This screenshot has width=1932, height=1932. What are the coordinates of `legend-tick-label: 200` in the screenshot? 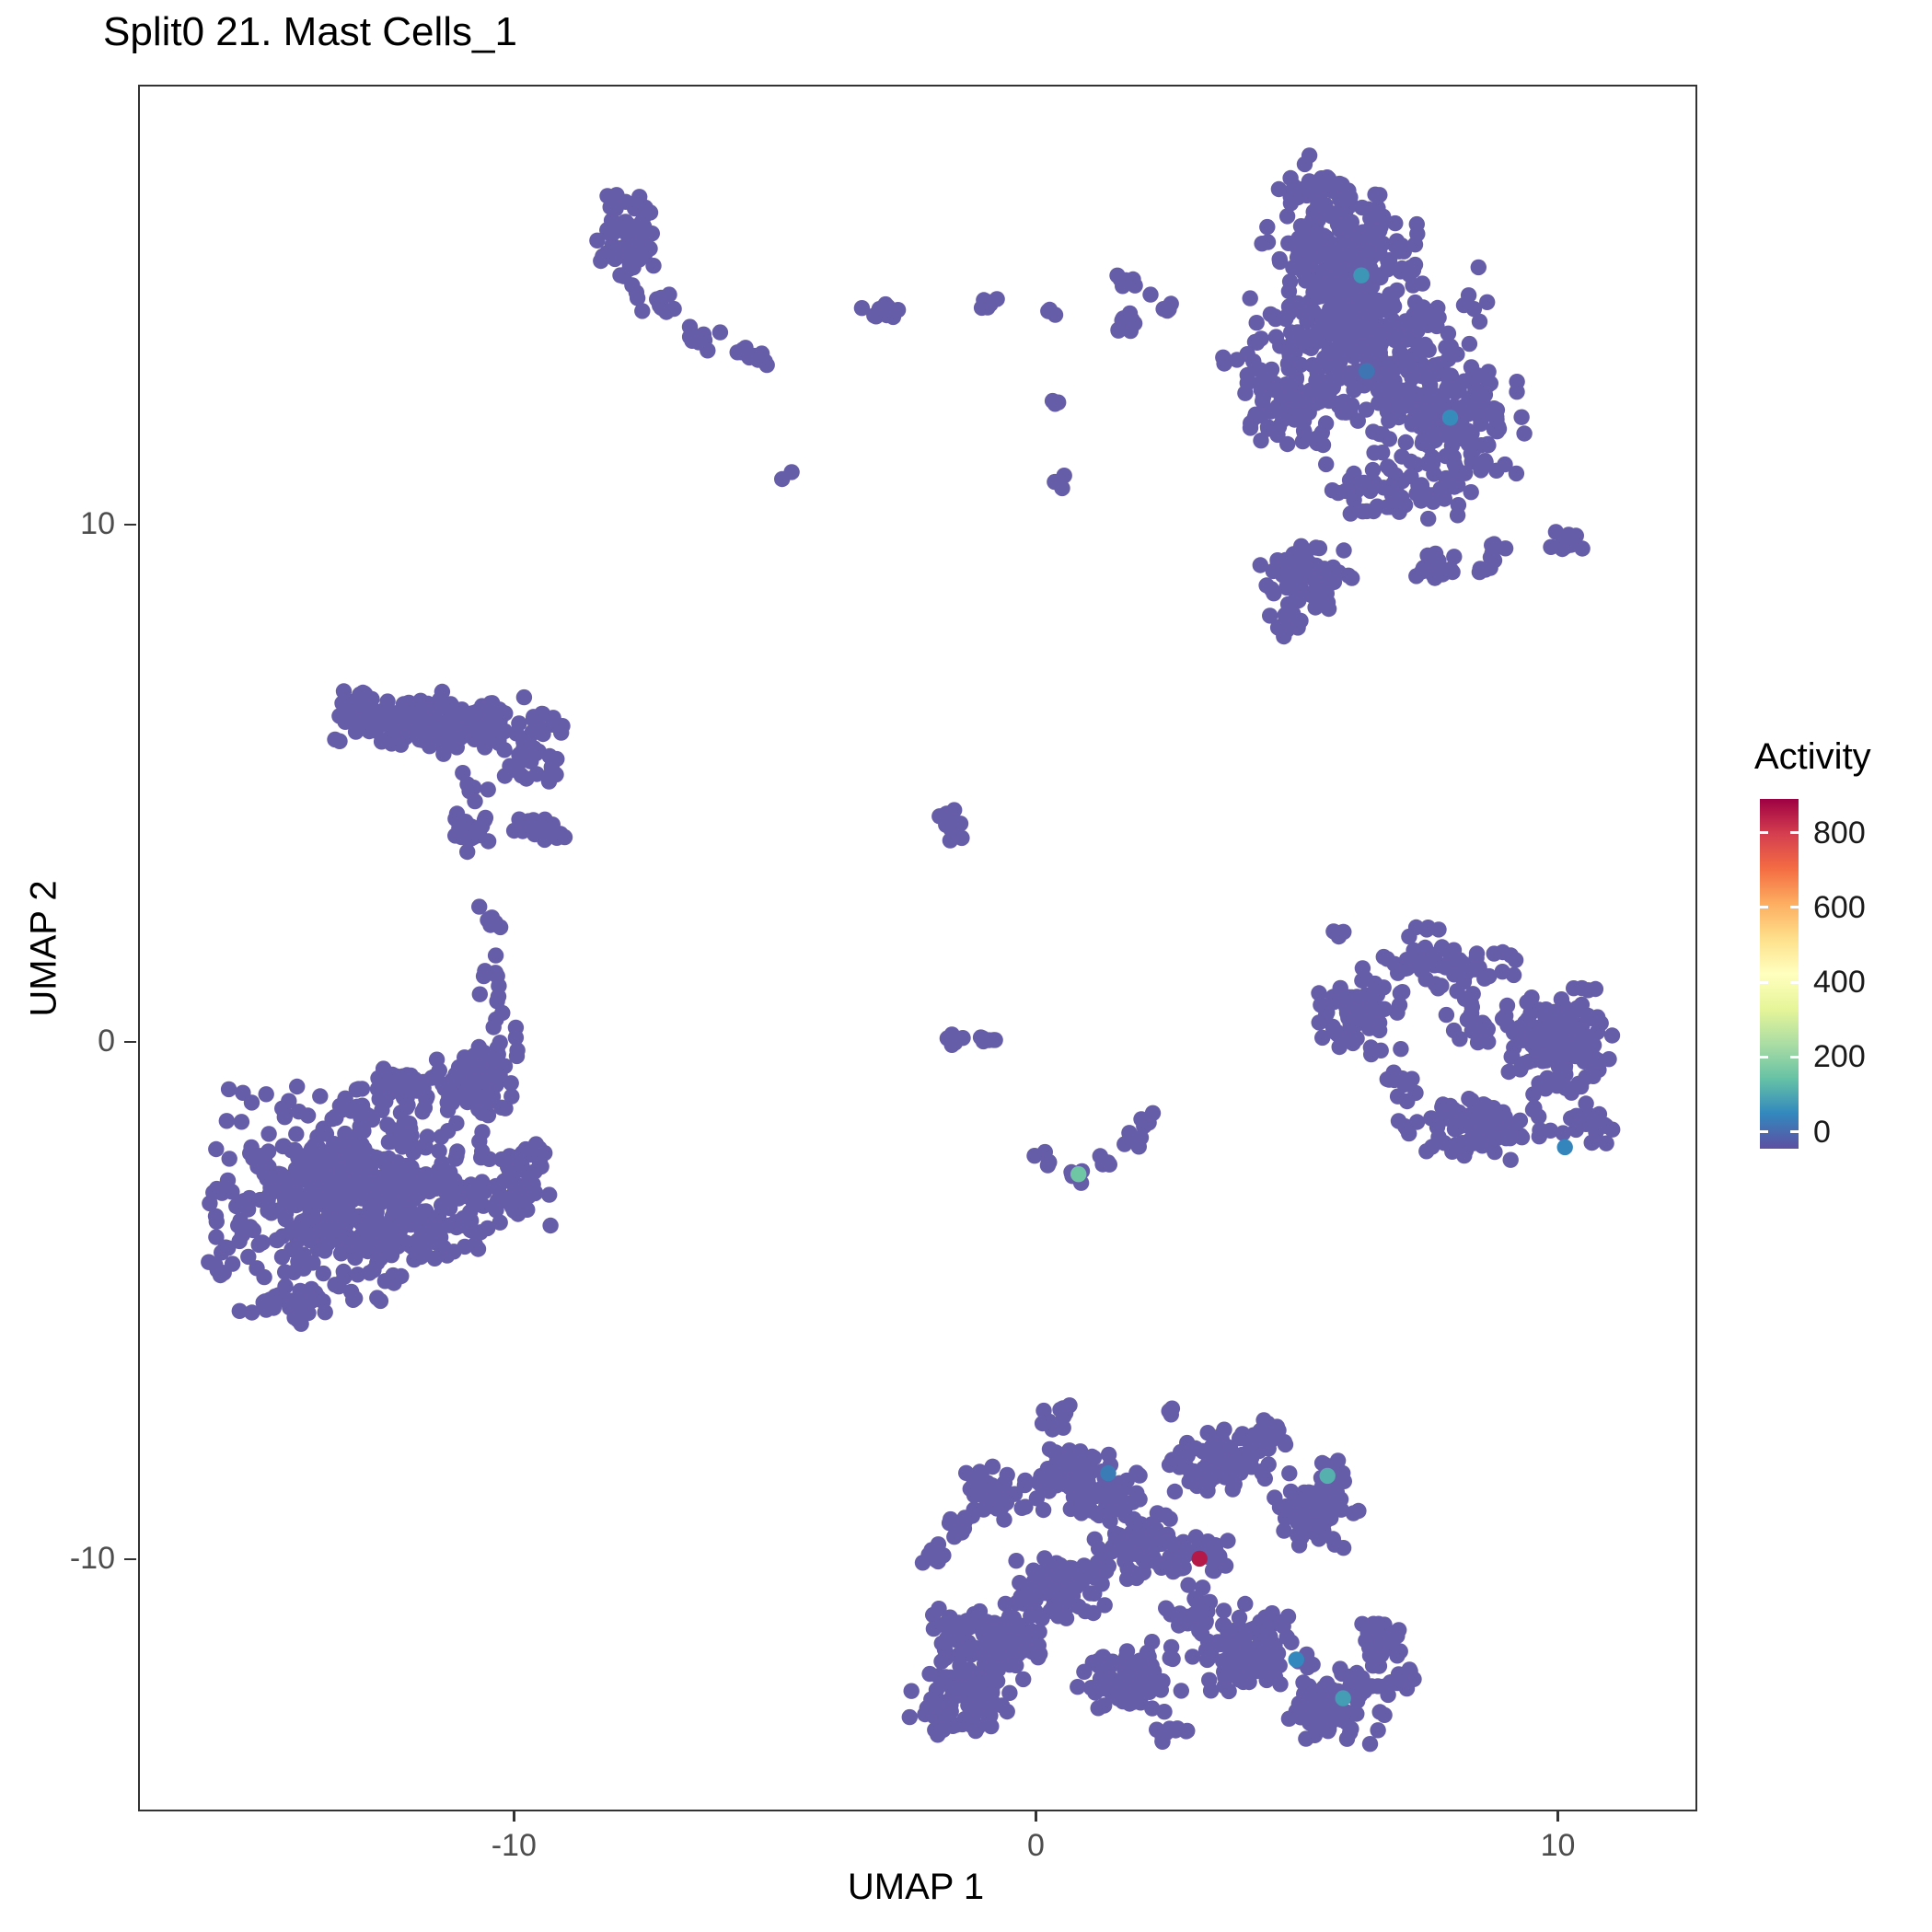 It's located at (1840, 1057).